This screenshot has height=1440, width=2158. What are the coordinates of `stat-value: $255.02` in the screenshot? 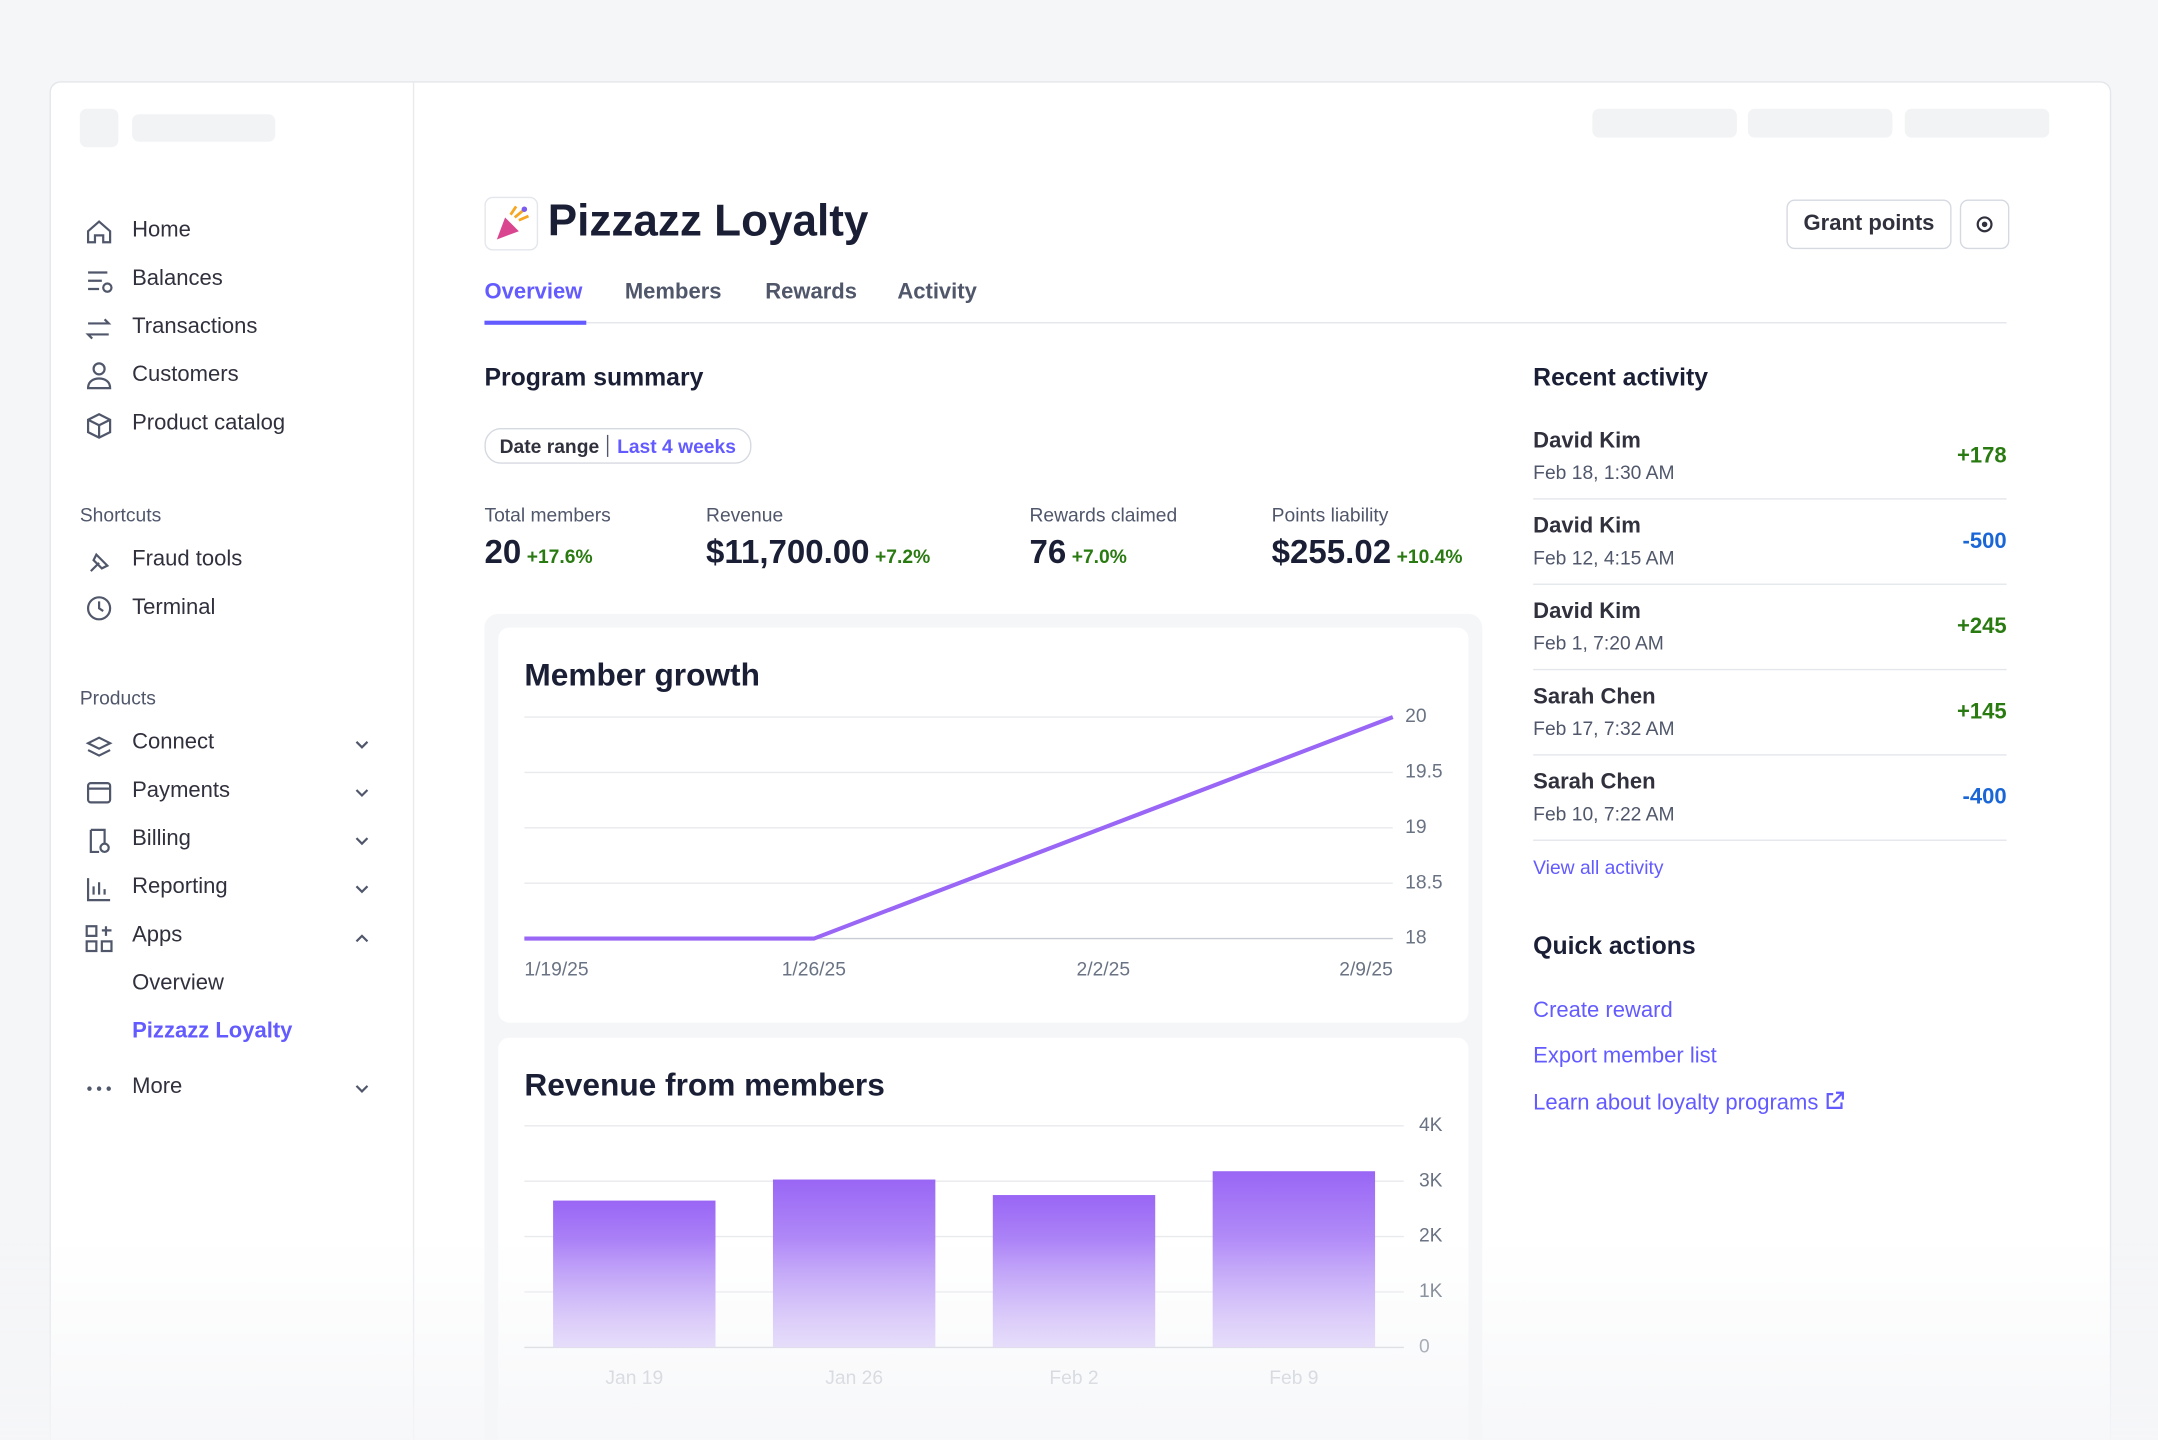 It's located at (1331, 552).